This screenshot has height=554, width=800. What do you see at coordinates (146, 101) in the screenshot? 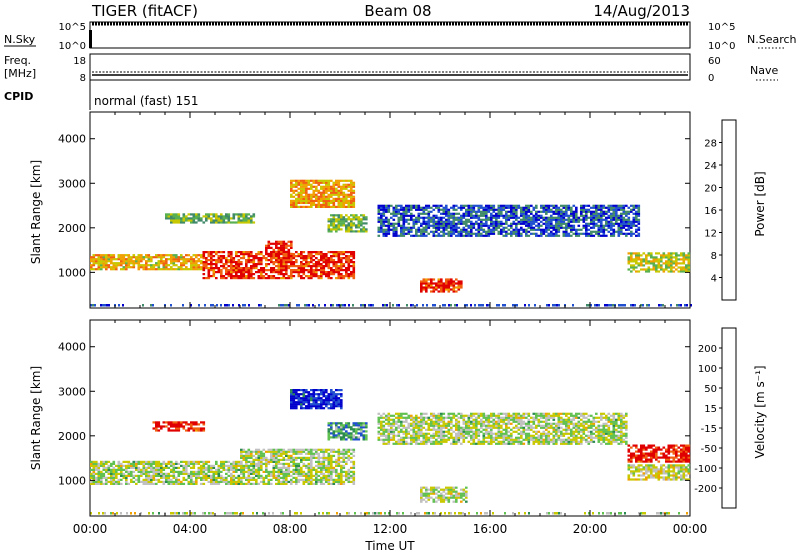
I see `cpid-mode: normal (fast) 151` at bounding box center [146, 101].